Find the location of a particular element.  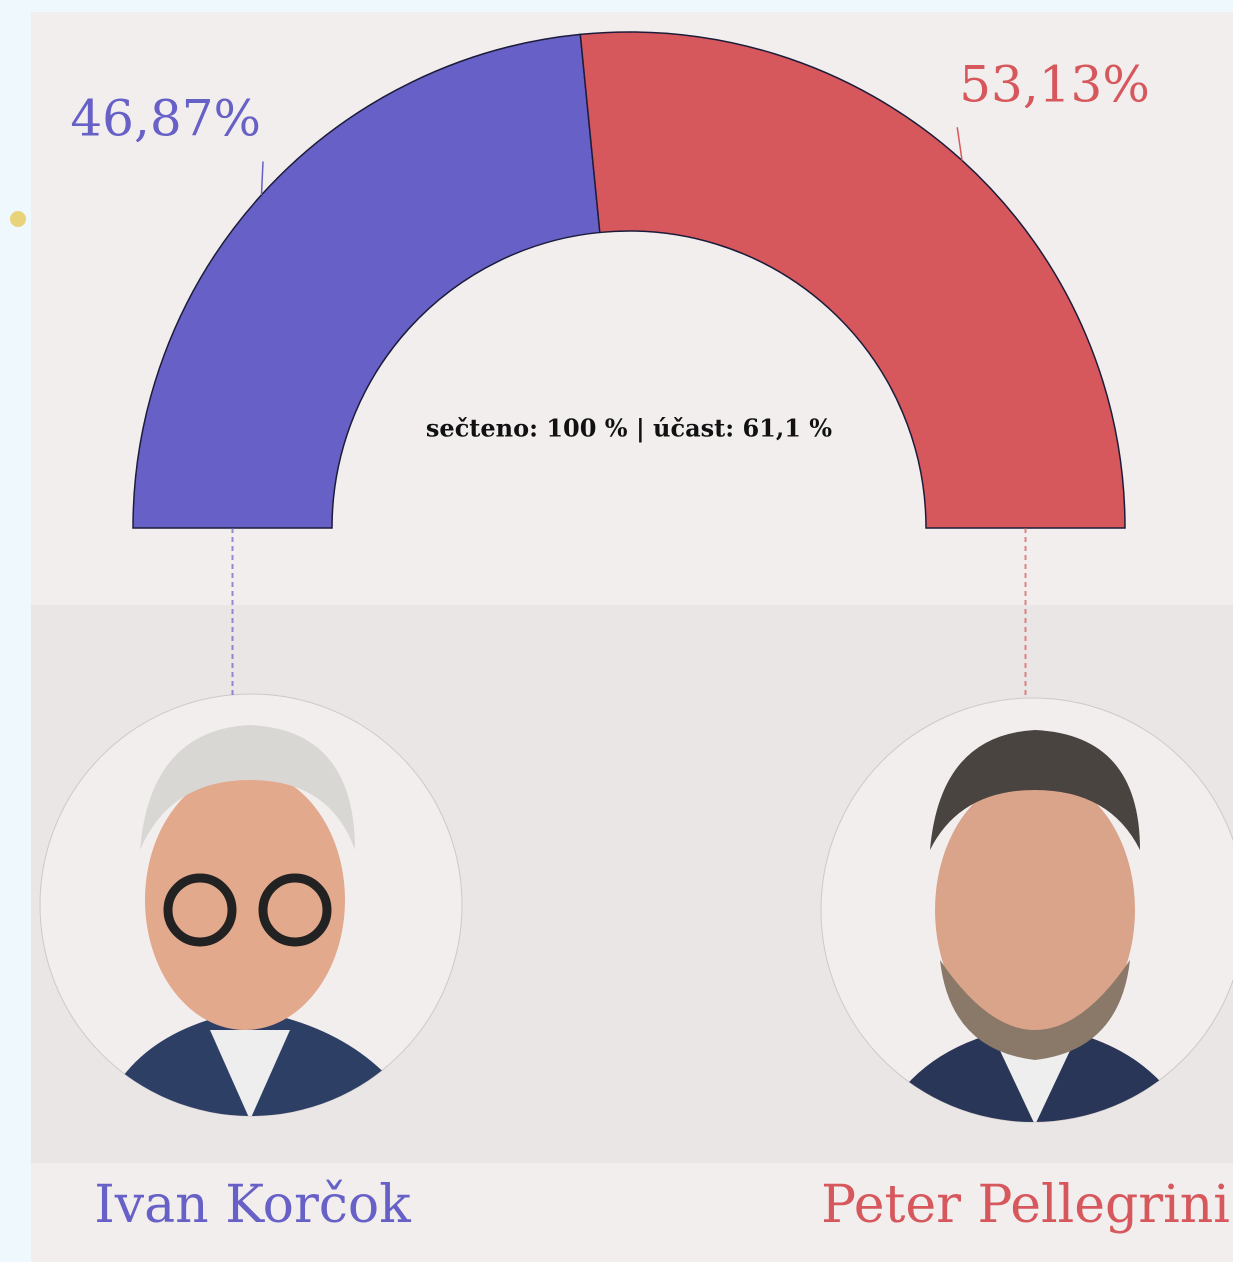

photo-pellegrini is located at coordinates (1026, 910).